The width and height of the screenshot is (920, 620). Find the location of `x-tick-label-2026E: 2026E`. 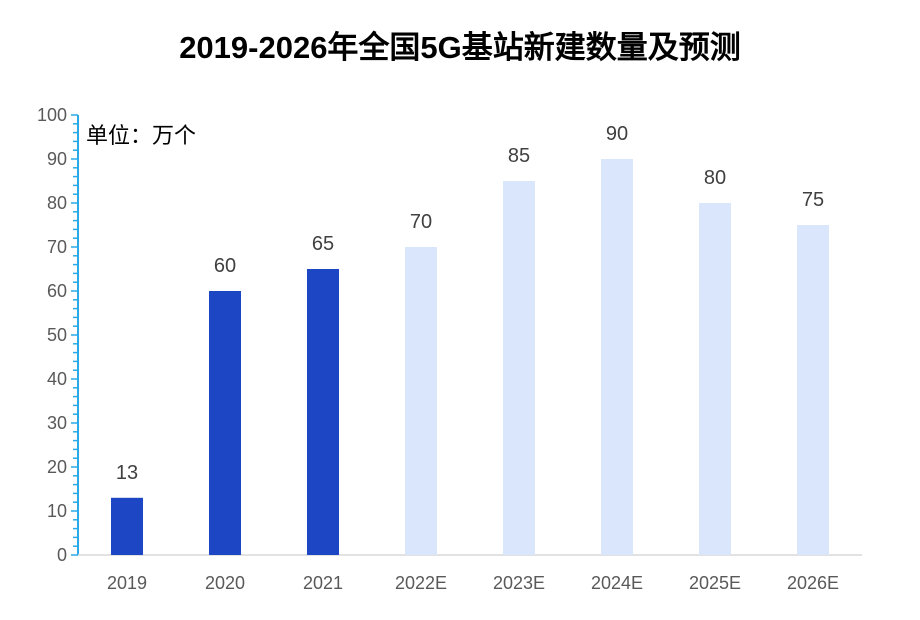

x-tick-label-2026E: 2026E is located at coordinates (813, 583).